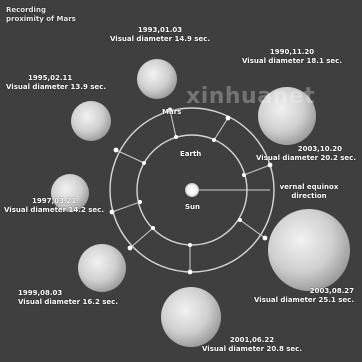  What do you see at coordinates (160, 30) in the screenshot?
I see `approach-date: 1993,01.03` at bounding box center [160, 30].